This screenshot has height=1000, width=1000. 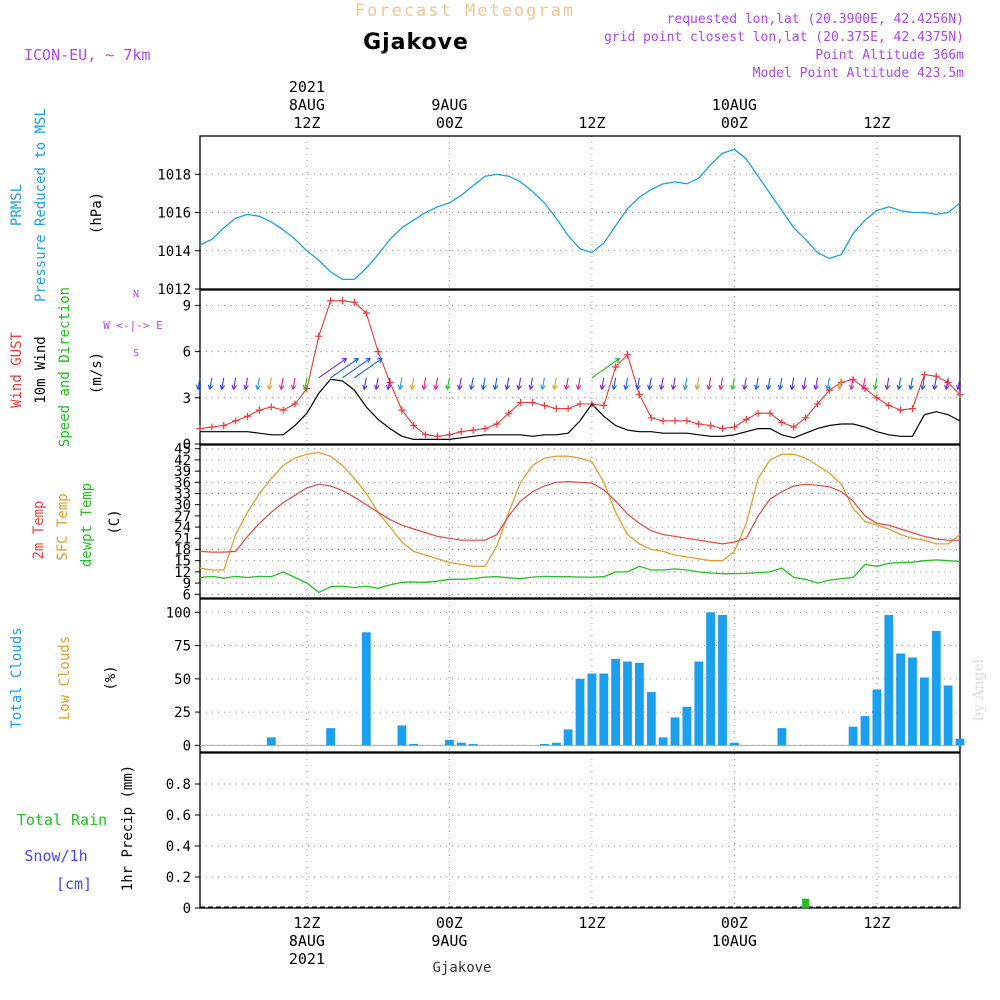 I want to click on sfc-temp-line, so click(x=580, y=511).